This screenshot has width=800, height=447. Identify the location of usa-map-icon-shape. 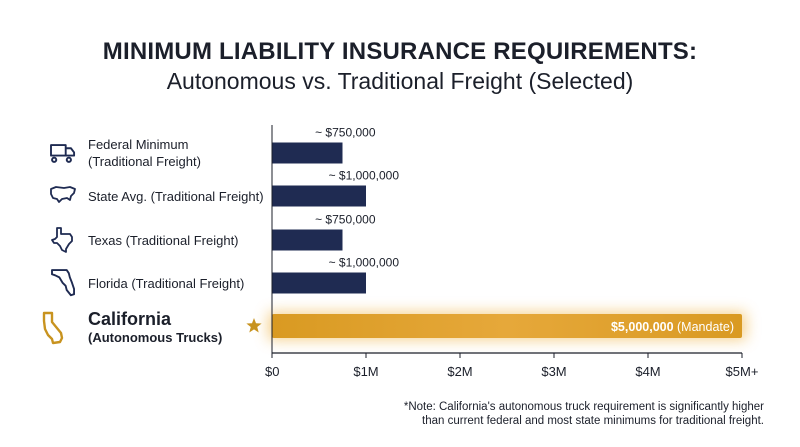
(63, 194).